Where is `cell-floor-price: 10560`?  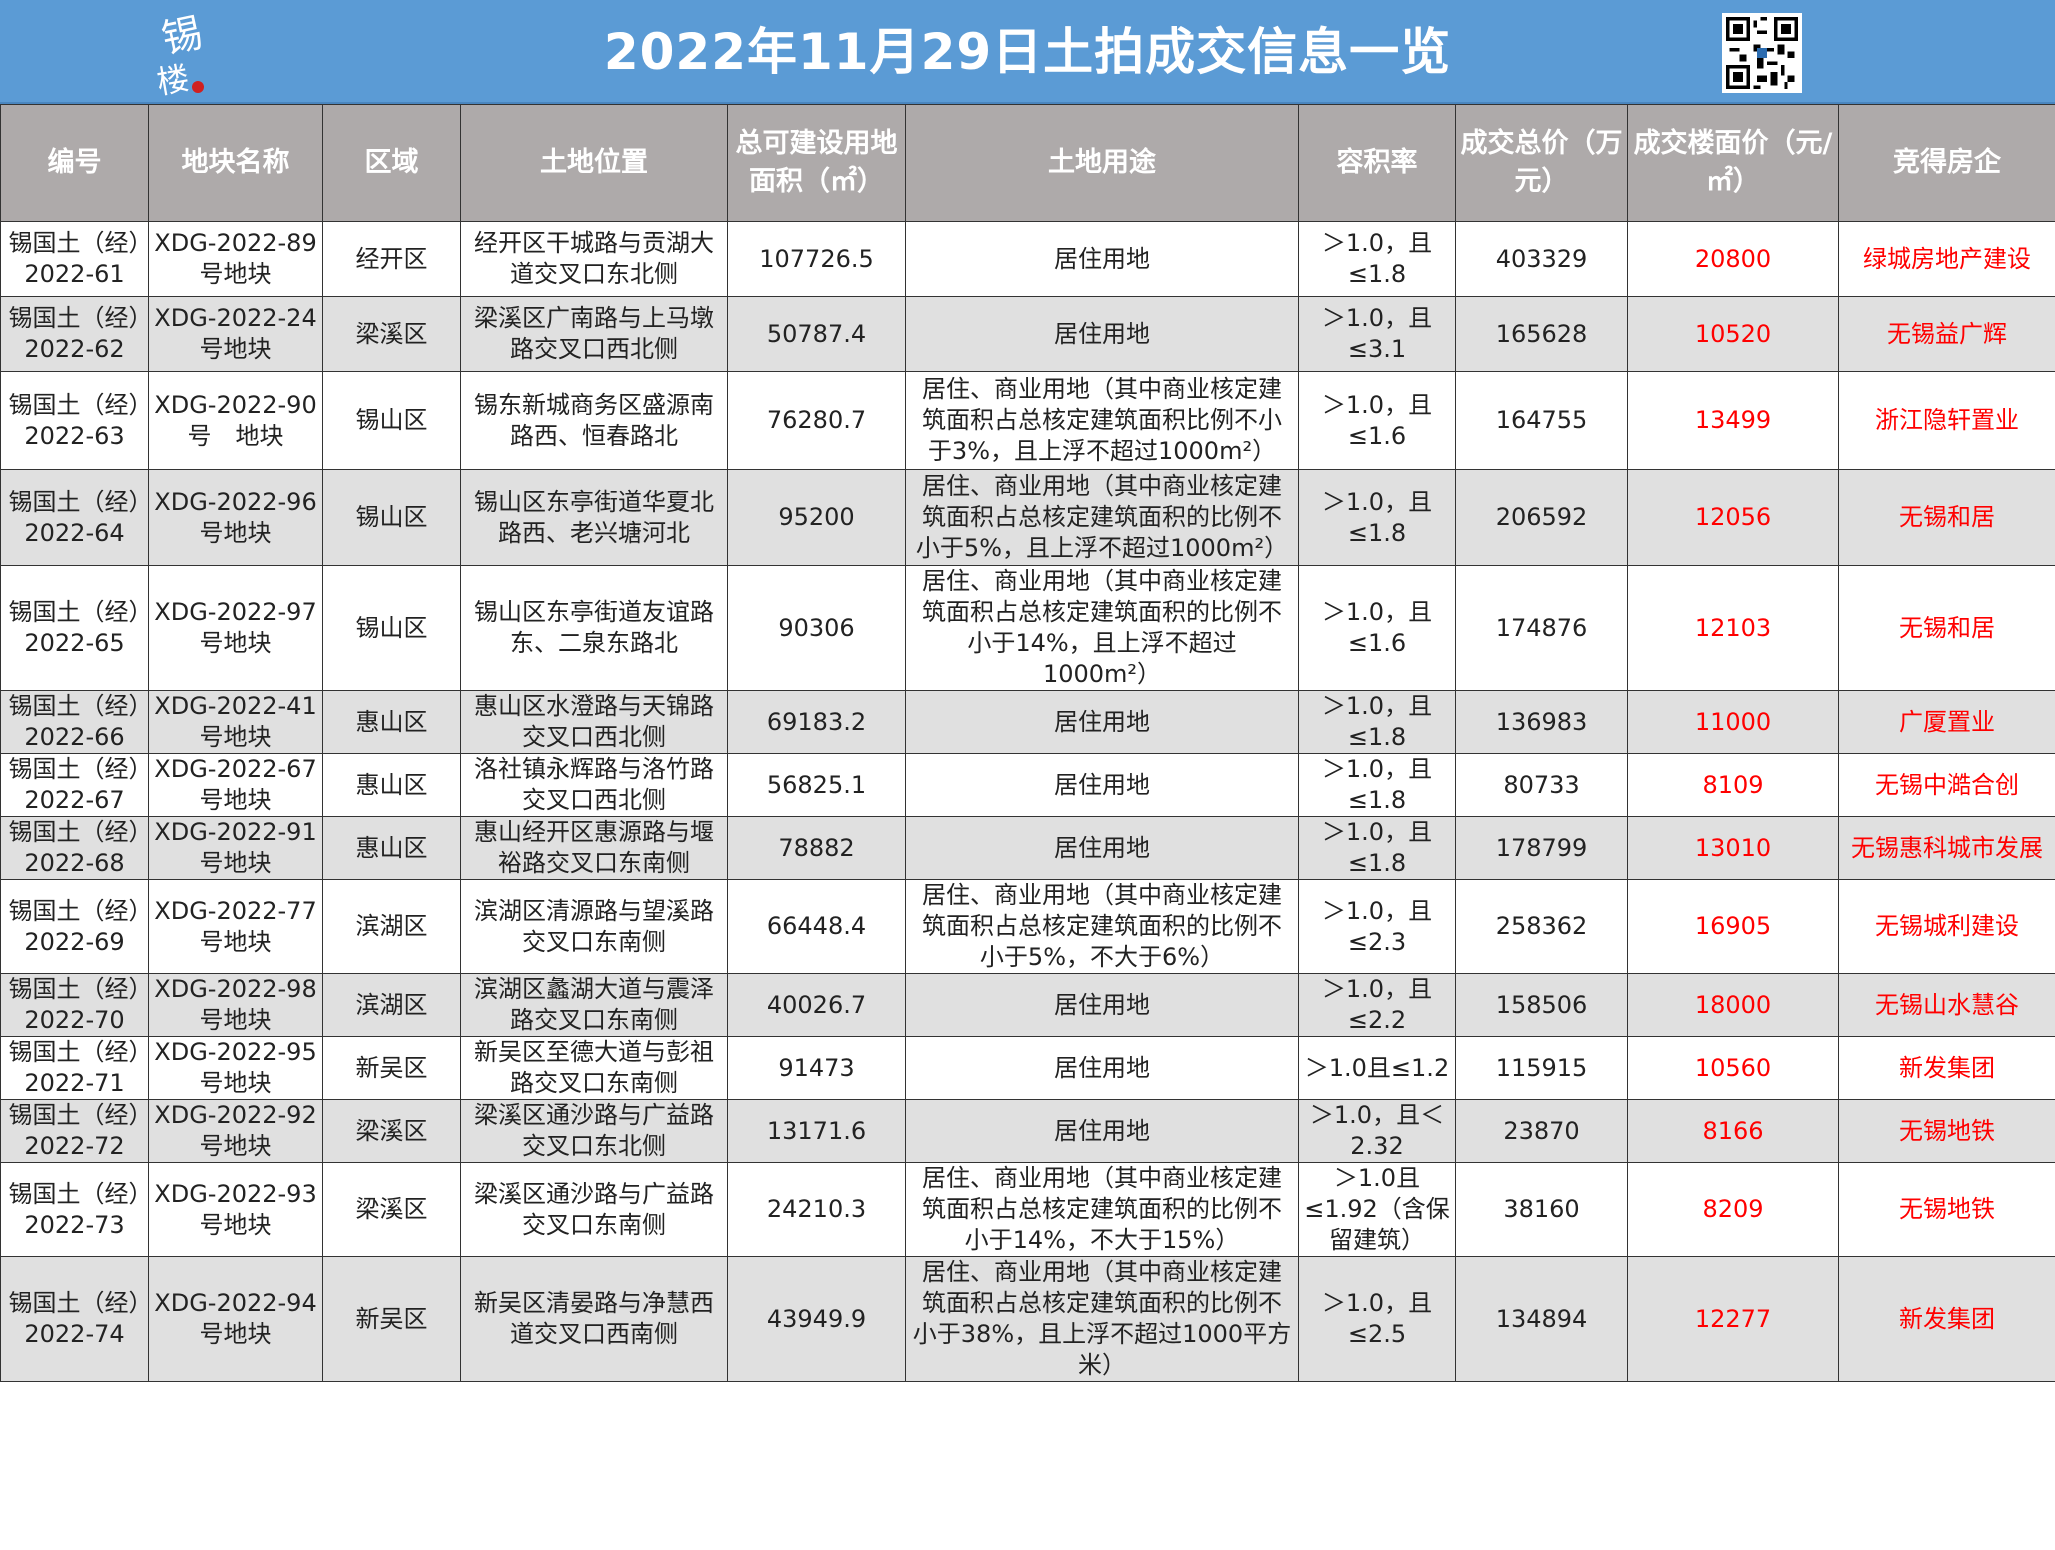 cell-floor-price: 10560 is located at coordinates (1733, 1068).